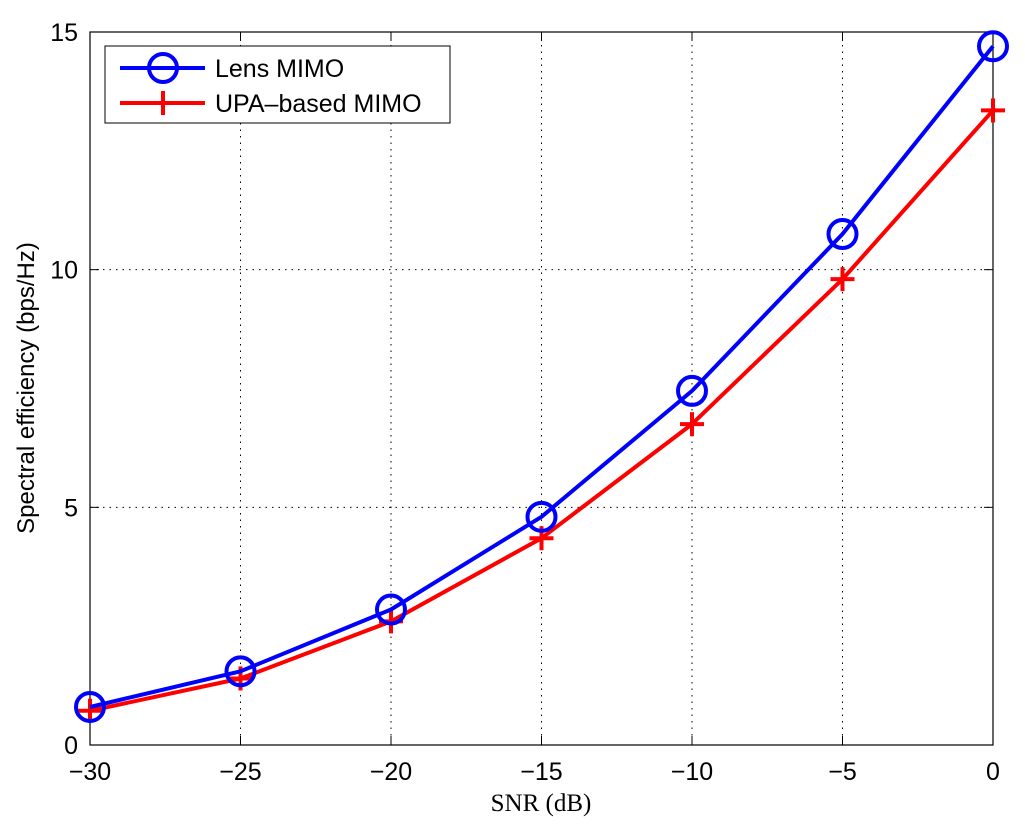 The height and width of the screenshot is (828, 1025). I want to click on x-tick-label: −20, so click(391, 772).